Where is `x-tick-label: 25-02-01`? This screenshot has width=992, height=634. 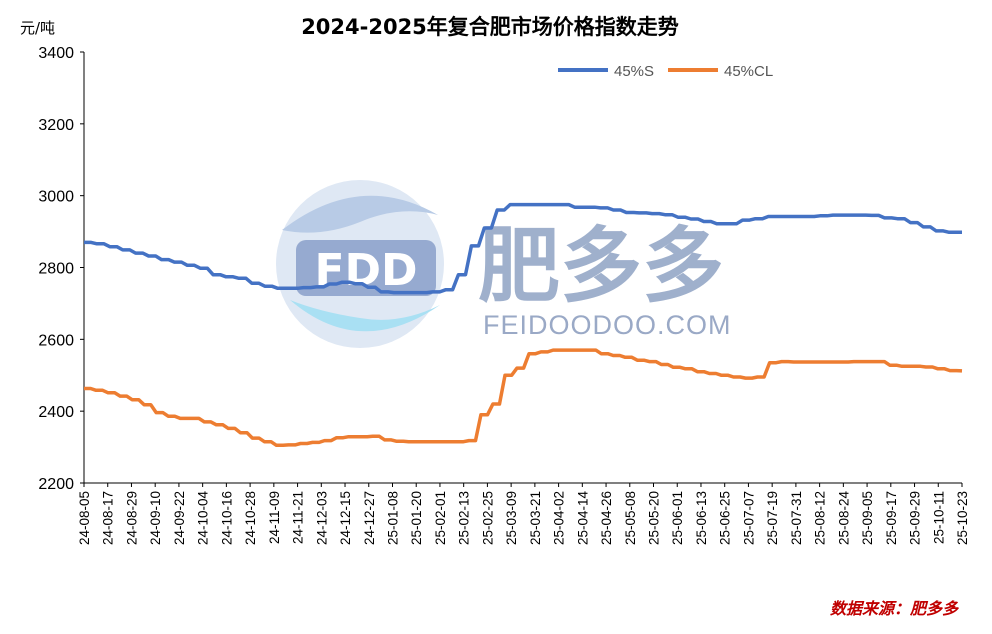
x-tick-label: 25-02-01 is located at coordinates (440, 518).